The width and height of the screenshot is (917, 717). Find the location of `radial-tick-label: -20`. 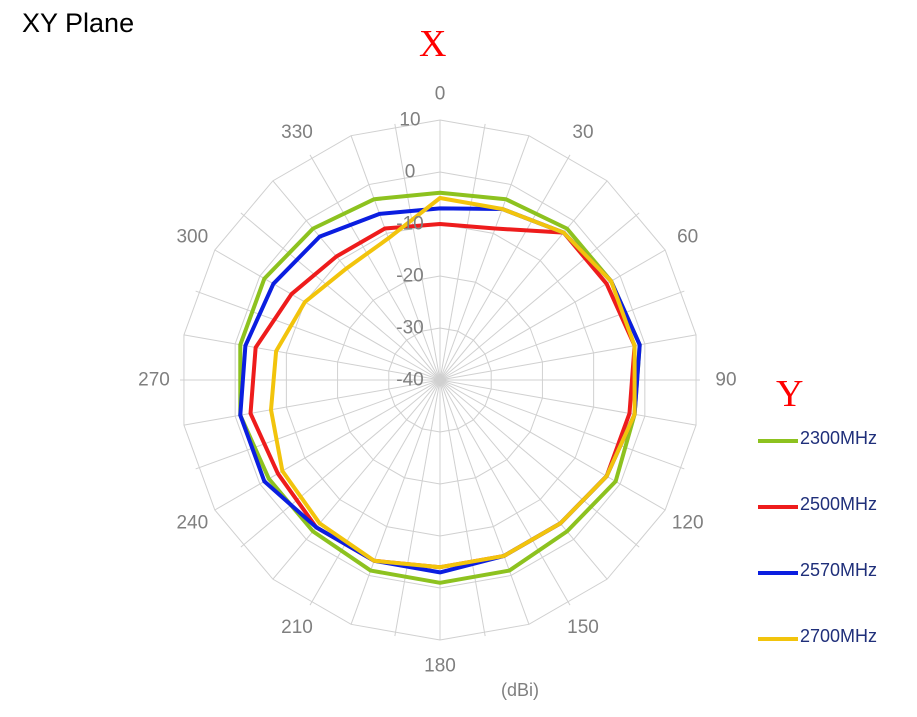

radial-tick-label: -20 is located at coordinates (409, 276).